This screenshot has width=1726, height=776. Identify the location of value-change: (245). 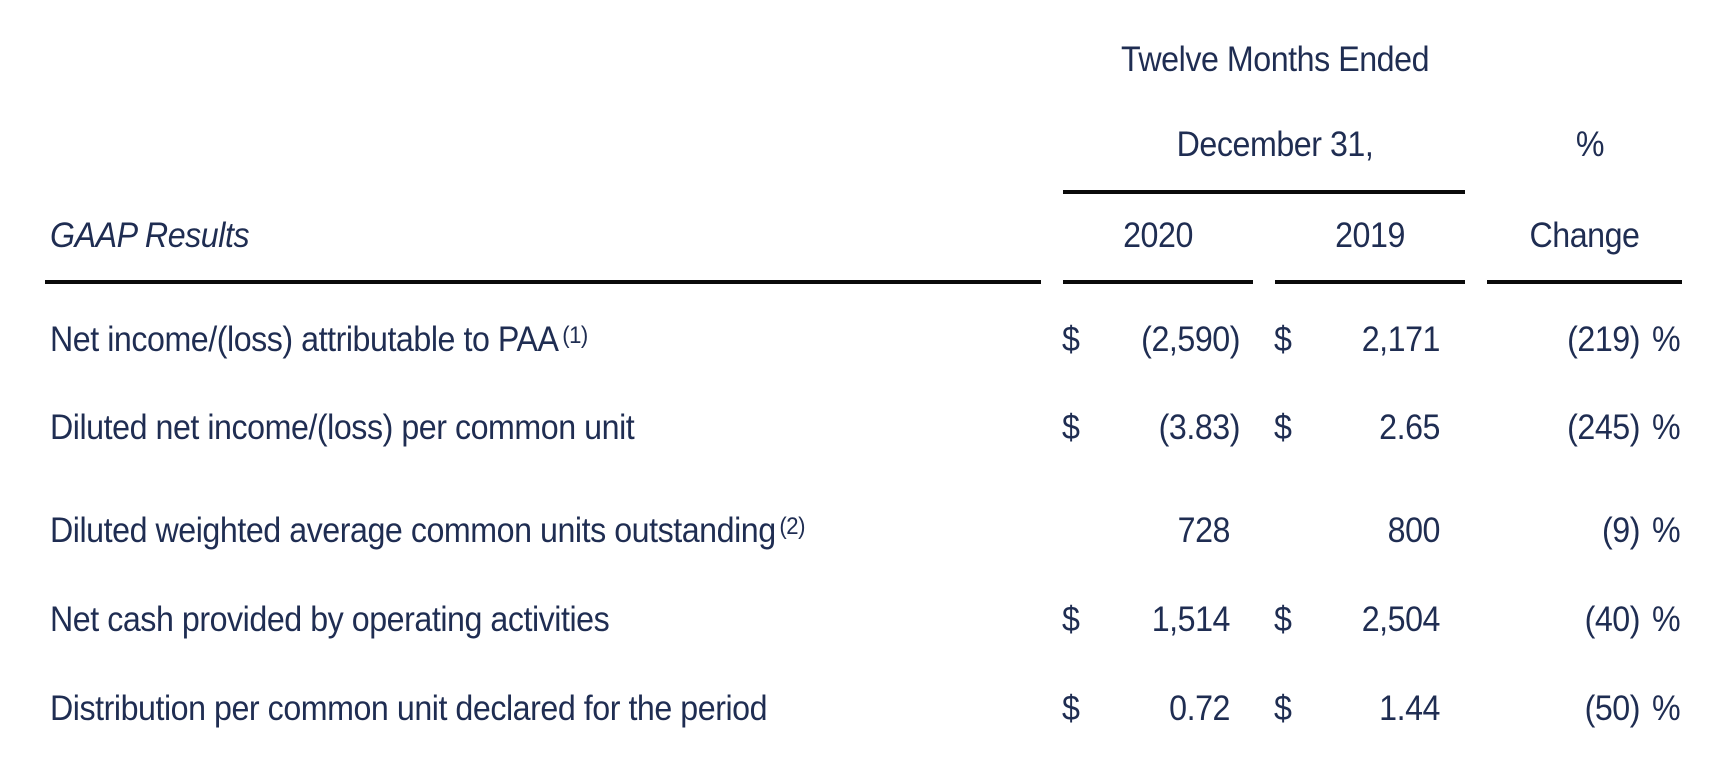
(1603, 427).